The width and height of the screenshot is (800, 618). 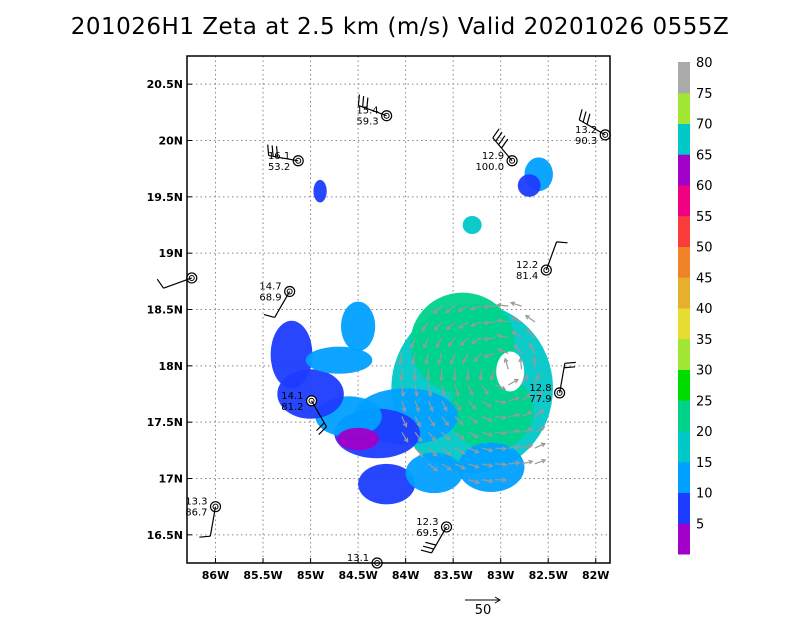 What do you see at coordinates (304, 413) in the screenshot?
I see `station-plot: 14.181.2` at bounding box center [304, 413].